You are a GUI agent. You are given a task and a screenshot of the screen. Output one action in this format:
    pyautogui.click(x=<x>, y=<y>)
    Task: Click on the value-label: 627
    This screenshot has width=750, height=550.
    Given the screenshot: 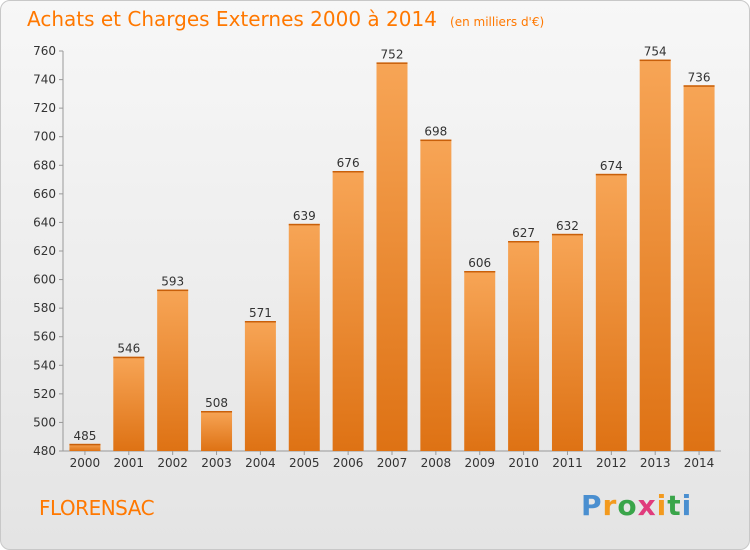 What is the action you would take?
    pyautogui.click(x=523, y=233)
    